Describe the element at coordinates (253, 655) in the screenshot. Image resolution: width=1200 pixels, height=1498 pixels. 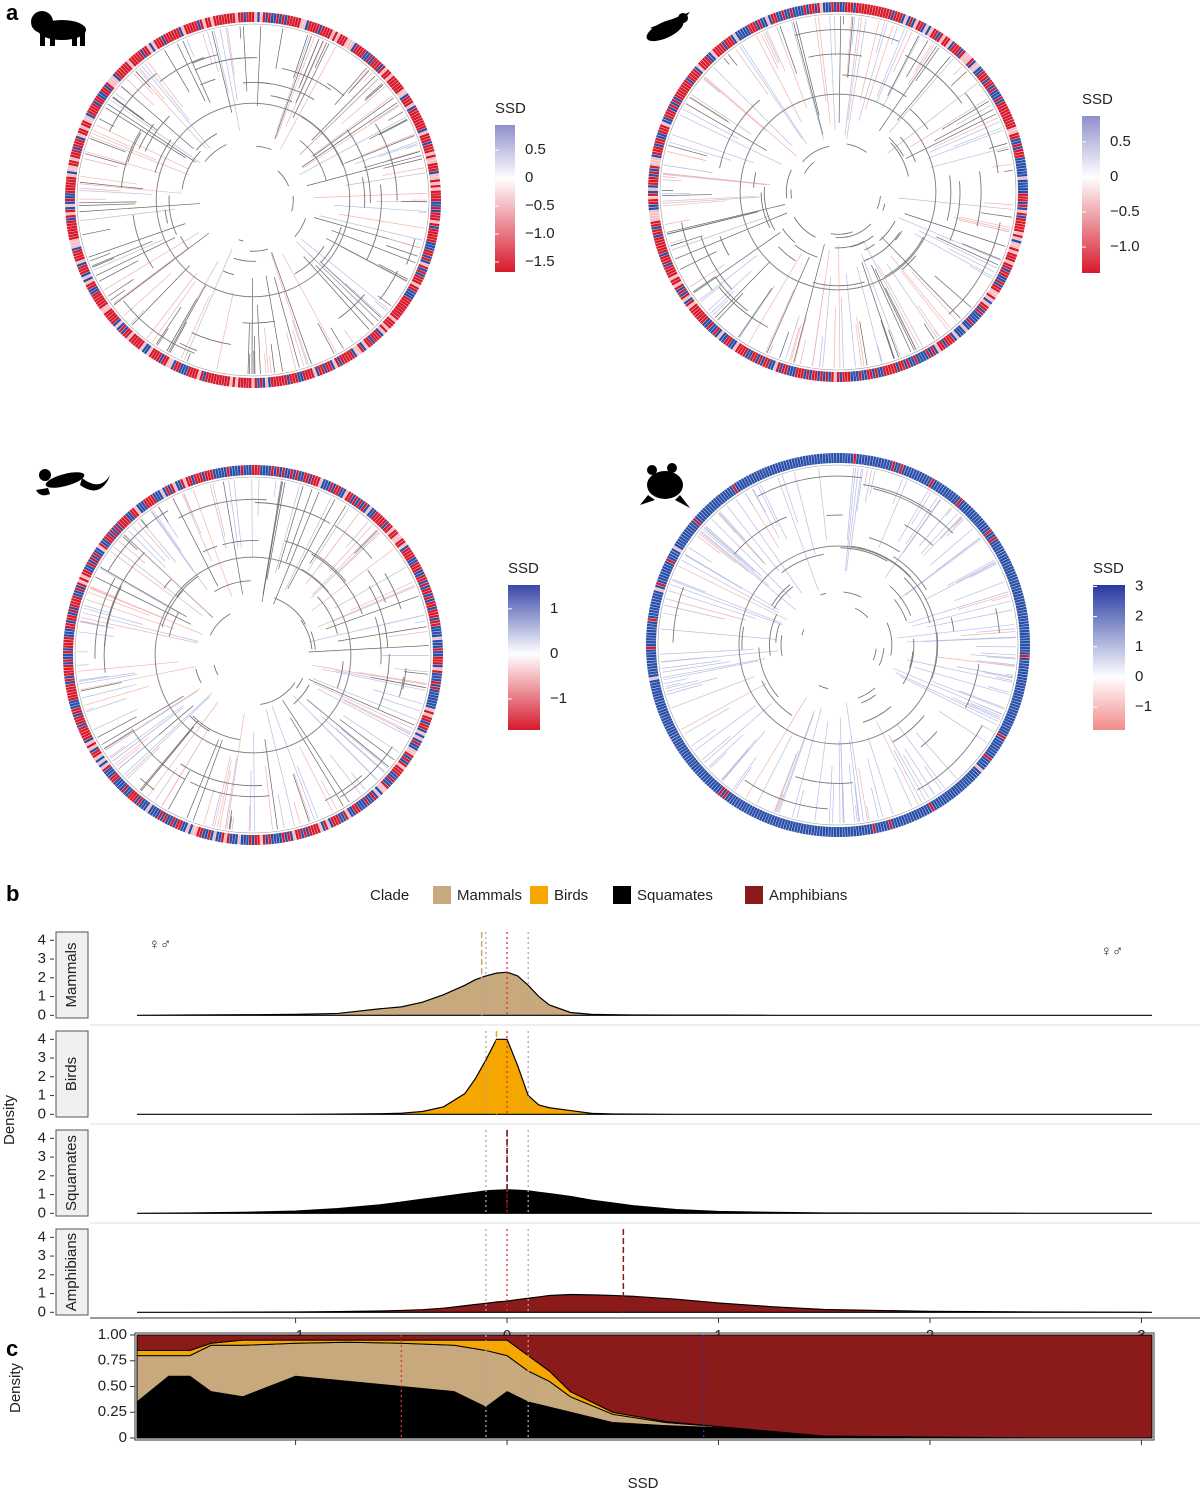
I see `tree` at that location.